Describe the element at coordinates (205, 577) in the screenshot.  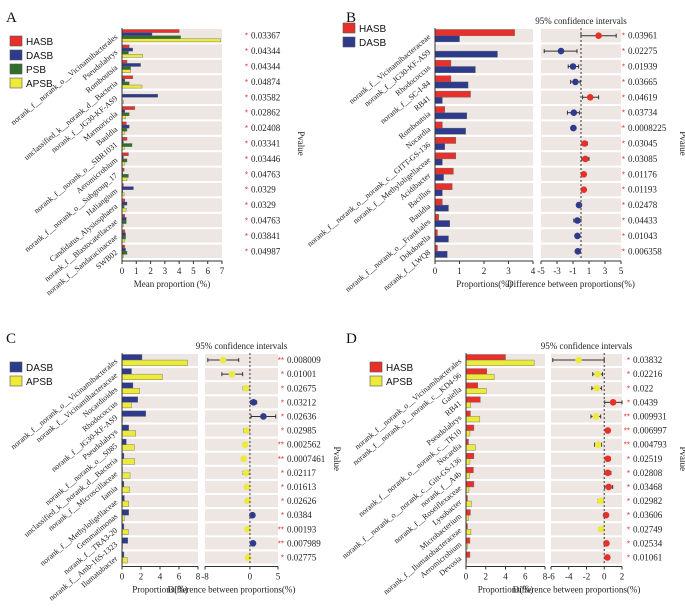
I see `ci-x-tick-label: -8` at that location.